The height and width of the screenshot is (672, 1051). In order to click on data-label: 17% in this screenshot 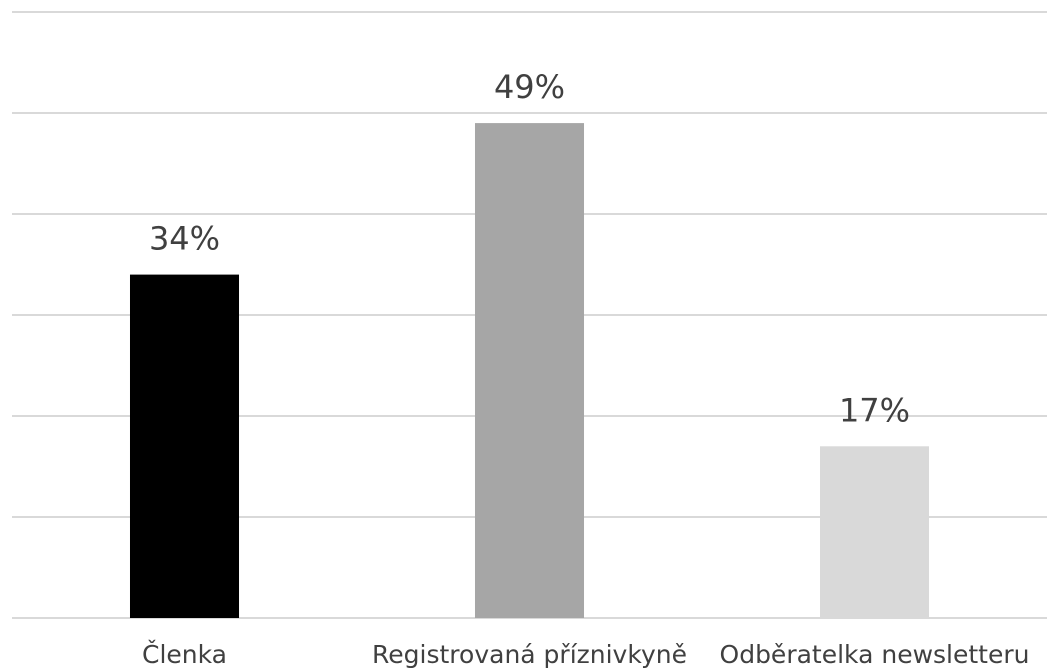, I will do `click(874, 410)`.